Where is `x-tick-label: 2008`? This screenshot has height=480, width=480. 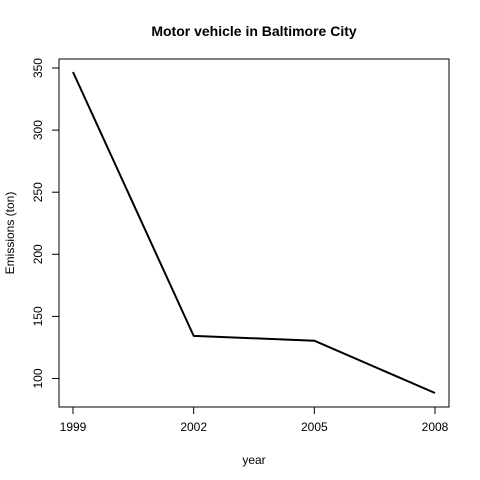 x-tick-label: 2008 is located at coordinates (435, 427).